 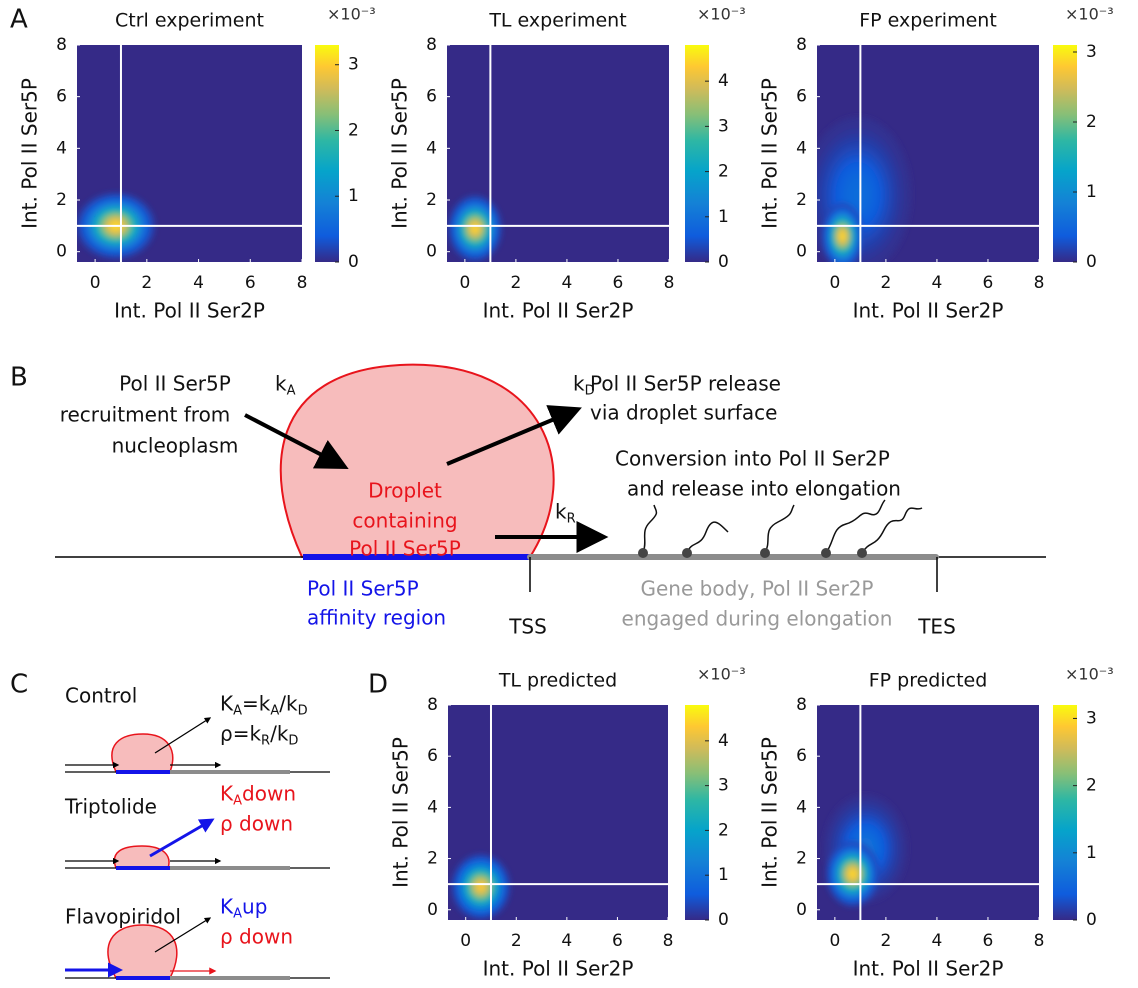 I want to click on label: Pol II Ser5P, so click(x=363, y=589).